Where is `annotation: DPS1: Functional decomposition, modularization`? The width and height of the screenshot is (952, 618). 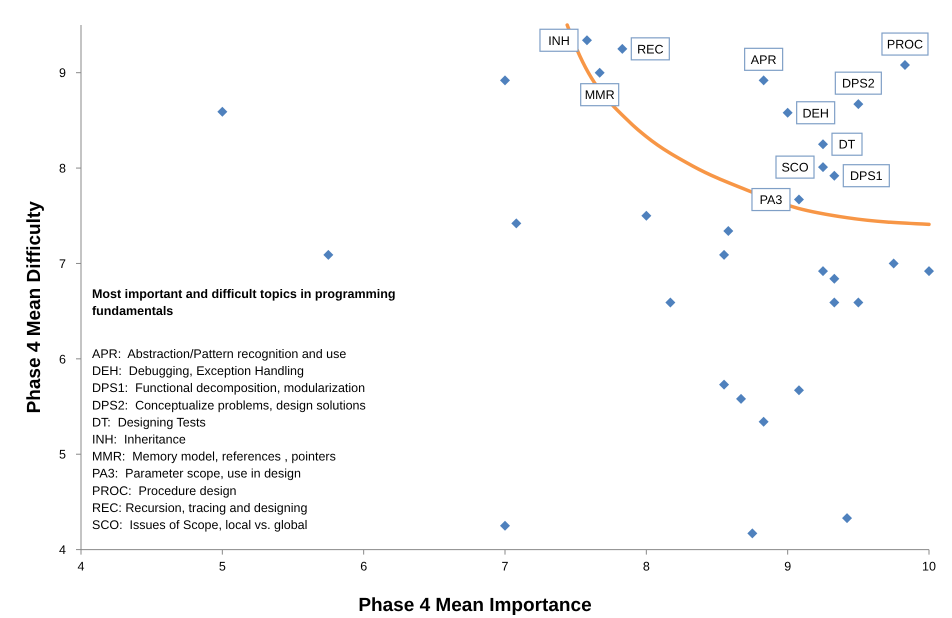
annotation: DPS1: Functional decomposition, modularization is located at coordinates (229, 388).